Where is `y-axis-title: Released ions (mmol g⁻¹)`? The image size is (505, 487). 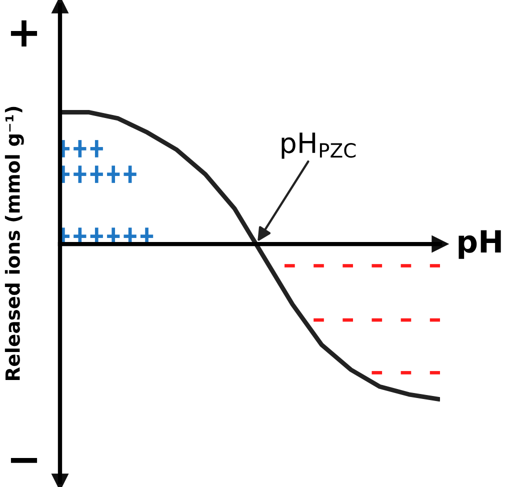
y-axis-title: Released ions (mmol g⁻¹) is located at coordinates (14, 243).